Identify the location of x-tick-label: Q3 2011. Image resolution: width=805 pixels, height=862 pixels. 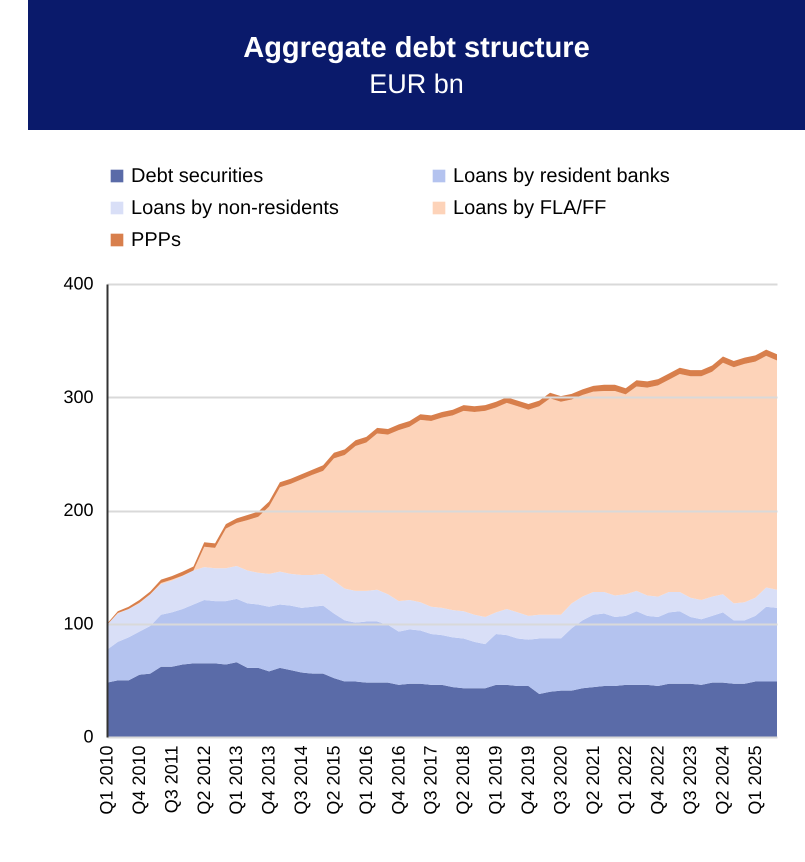
(171, 780).